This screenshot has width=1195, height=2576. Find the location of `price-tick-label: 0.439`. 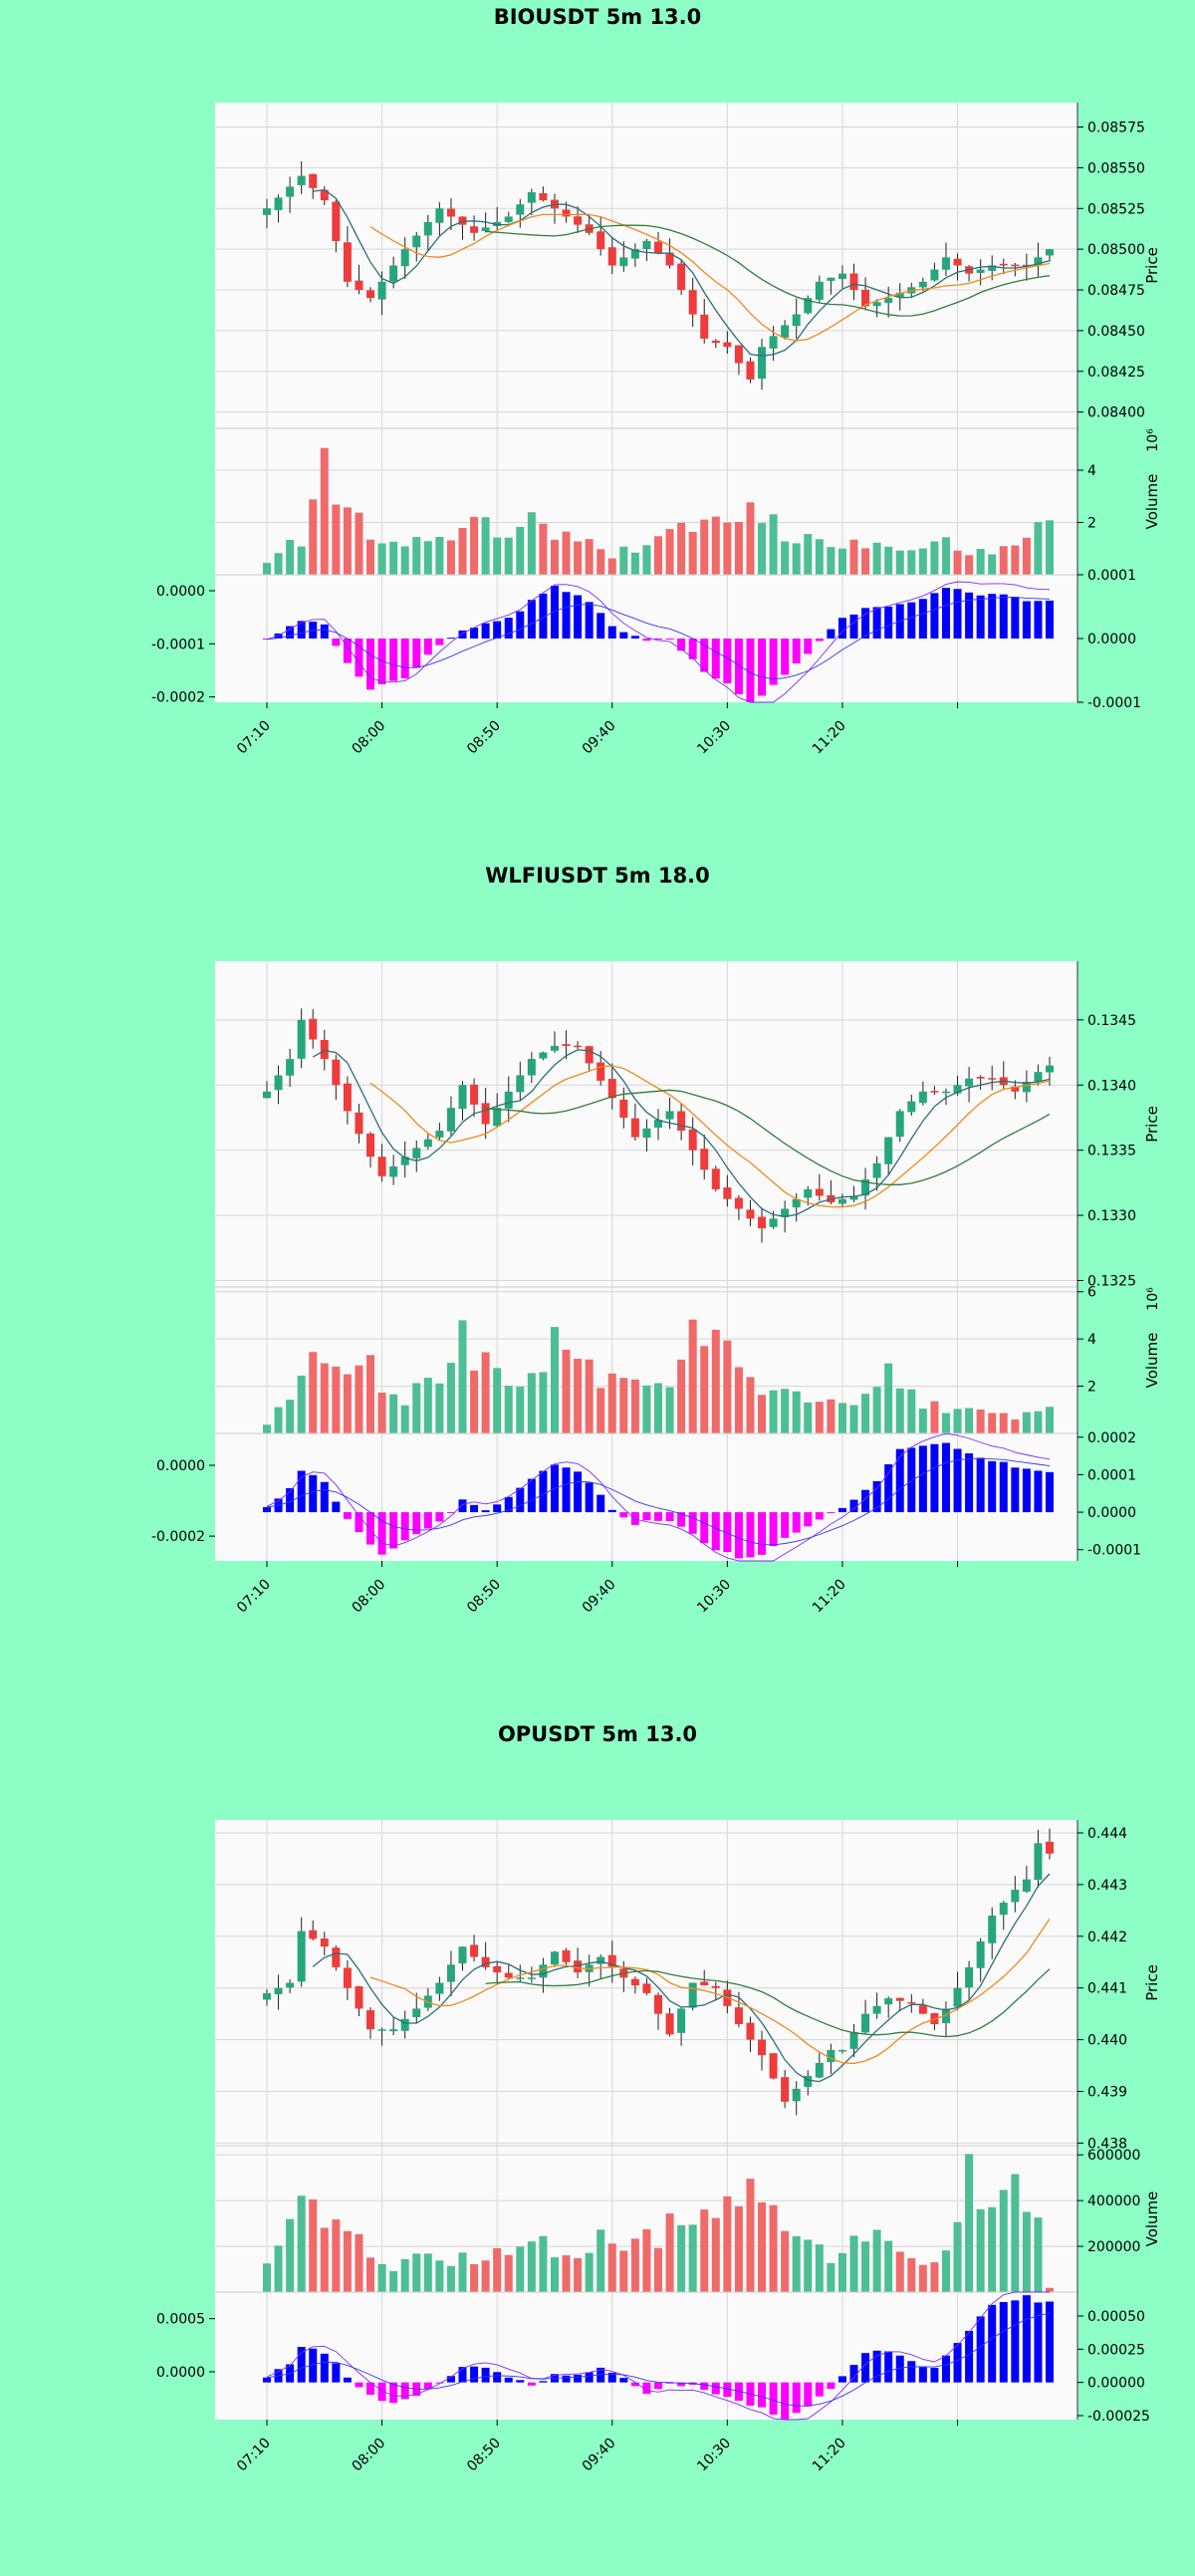

price-tick-label: 0.439 is located at coordinates (1107, 2093).